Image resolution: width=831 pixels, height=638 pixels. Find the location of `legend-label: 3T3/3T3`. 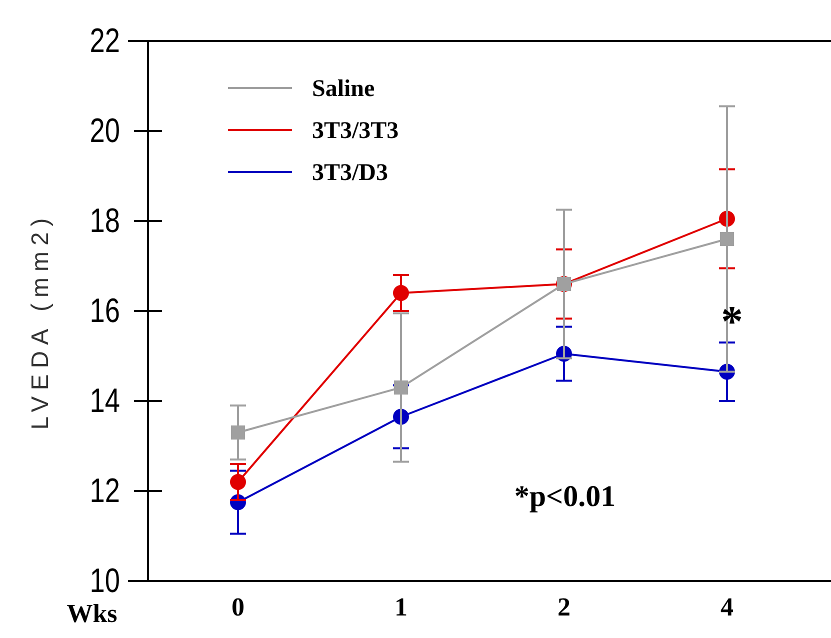

legend-label: 3T3/3T3 is located at coordinates (355, 131).